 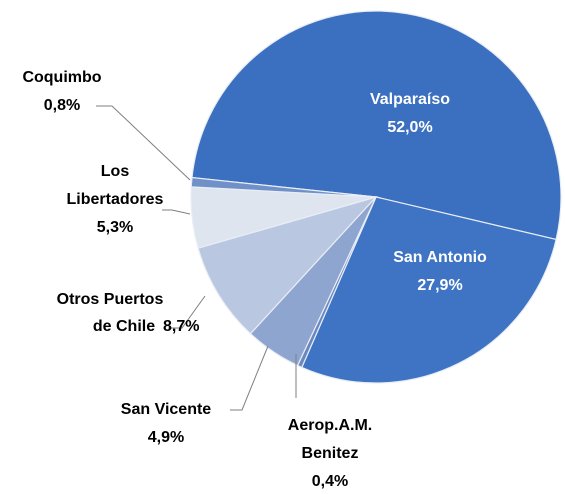 I want to click on slice-label: Coquimbo, so click(x=61, y=77).